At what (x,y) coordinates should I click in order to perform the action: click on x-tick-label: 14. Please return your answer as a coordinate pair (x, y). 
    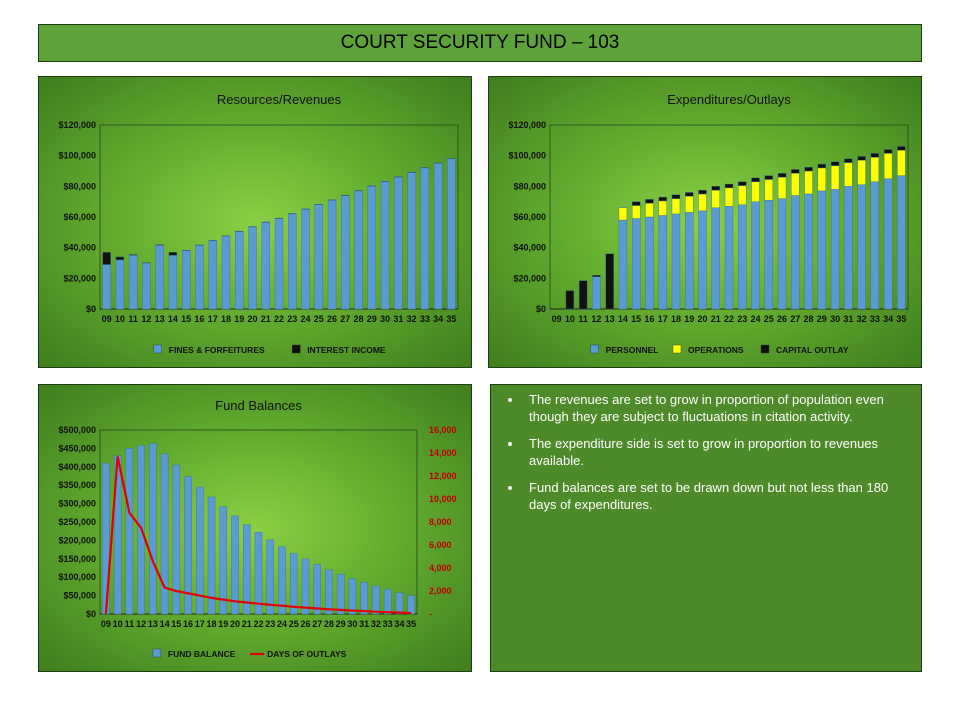
    Looking at the image, I should click on (623, 319).